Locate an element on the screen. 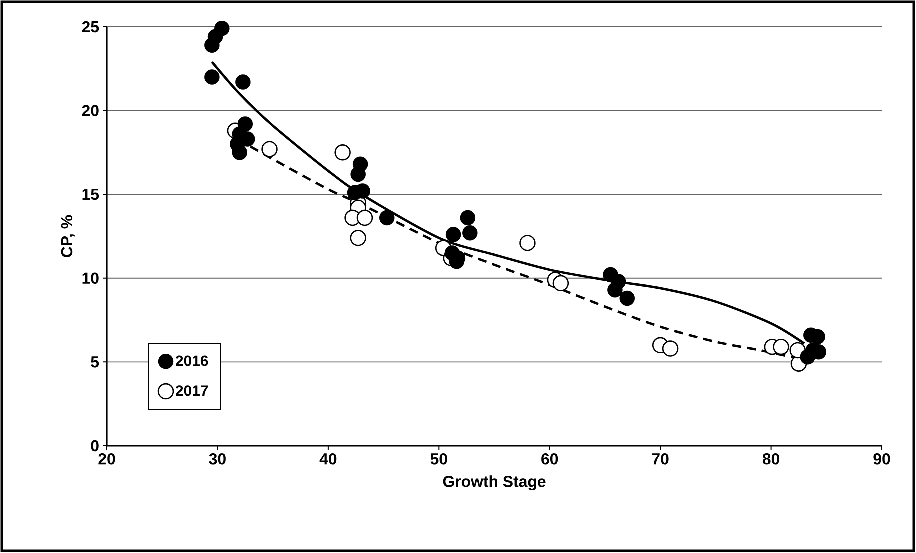 This screenshot has width=916, height=553. legend-label: 2017 is located at coordinates (192, 391).